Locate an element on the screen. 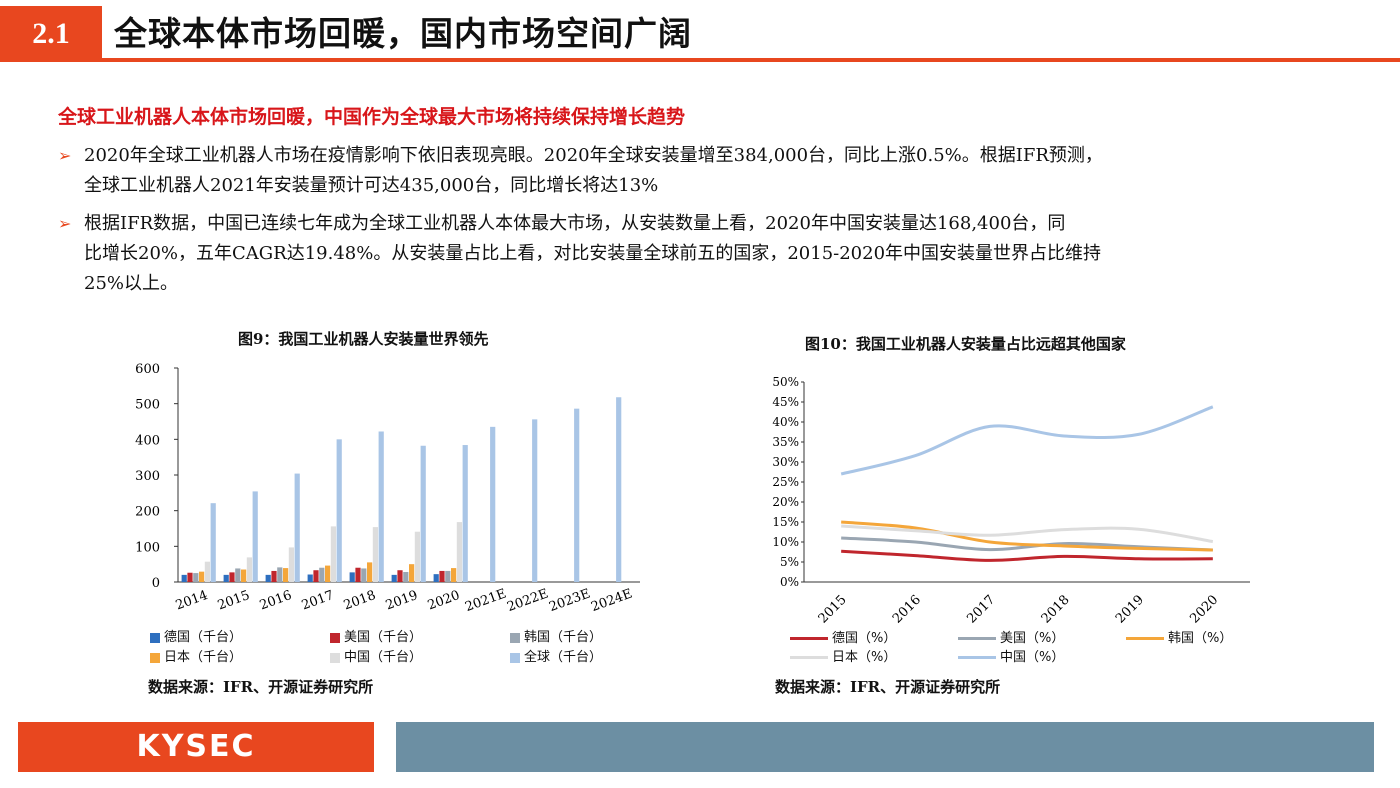 This screenshot has height=788, width=1400. x-tick-label: 2019 is located at coordinates (402, 600).